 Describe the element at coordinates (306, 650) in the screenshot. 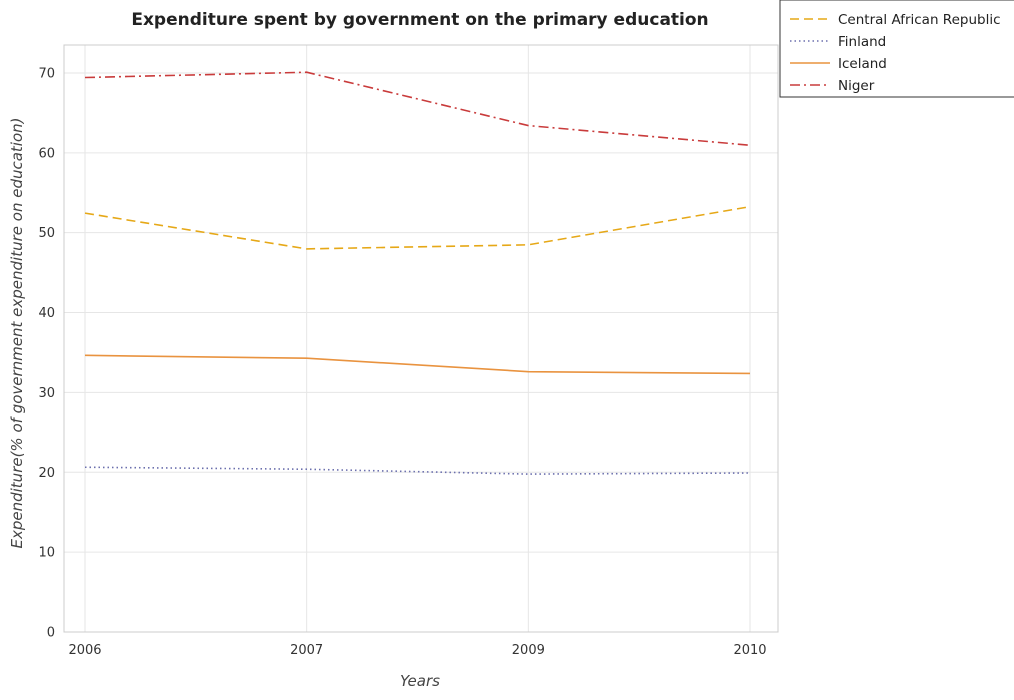

I see `x-tick-label: 2007` at that location.